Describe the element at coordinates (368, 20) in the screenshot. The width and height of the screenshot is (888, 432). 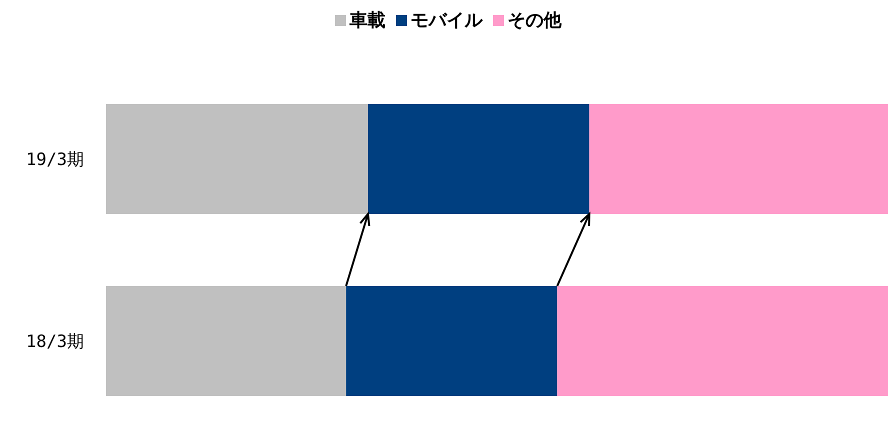
I see `legend-label: 車載` at that location.